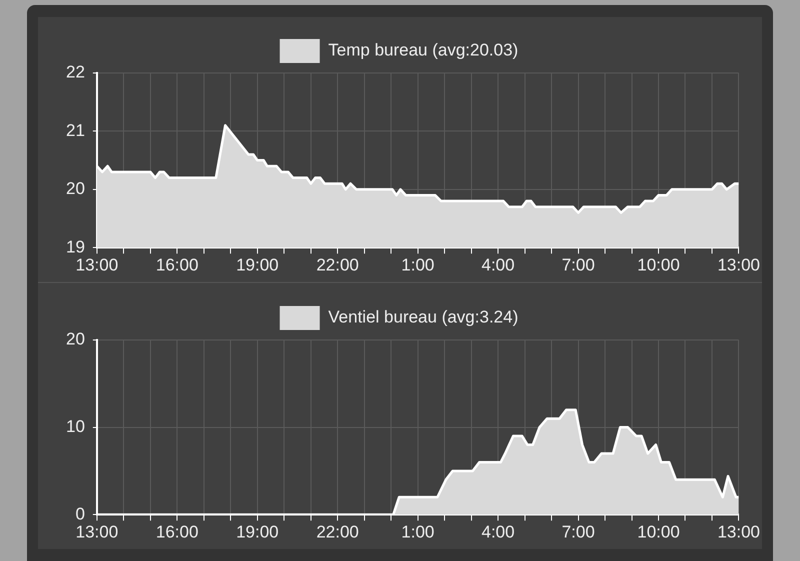  What do you see at coordinates (423, 50) in the screenshot?
I see `legend-label: Temp bureau (avg:20.03)` at bounding box center [423, 50].